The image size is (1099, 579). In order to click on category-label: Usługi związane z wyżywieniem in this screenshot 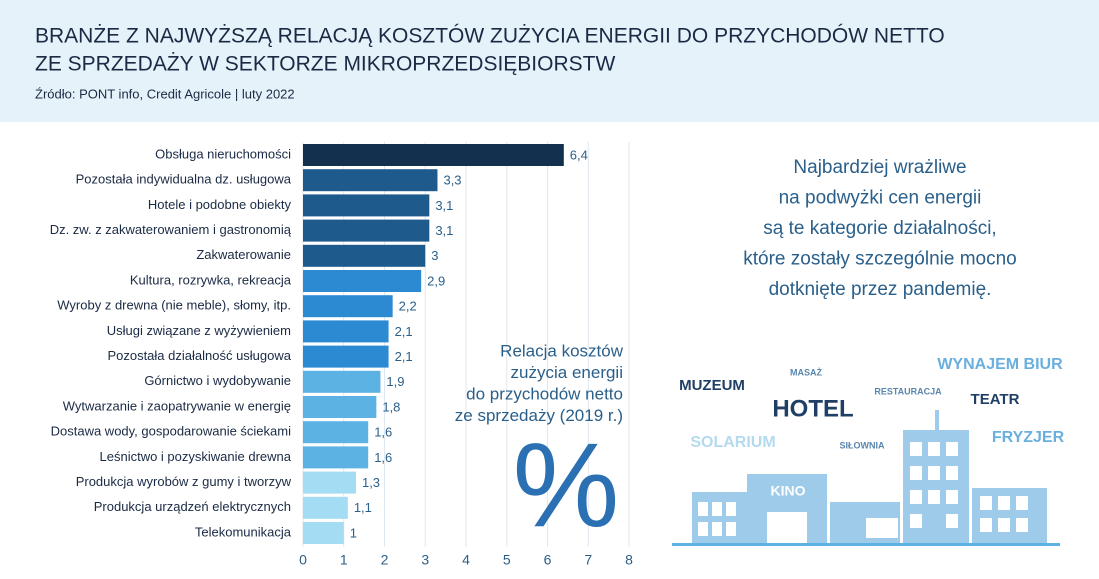, I will do `click(199, 330)`.